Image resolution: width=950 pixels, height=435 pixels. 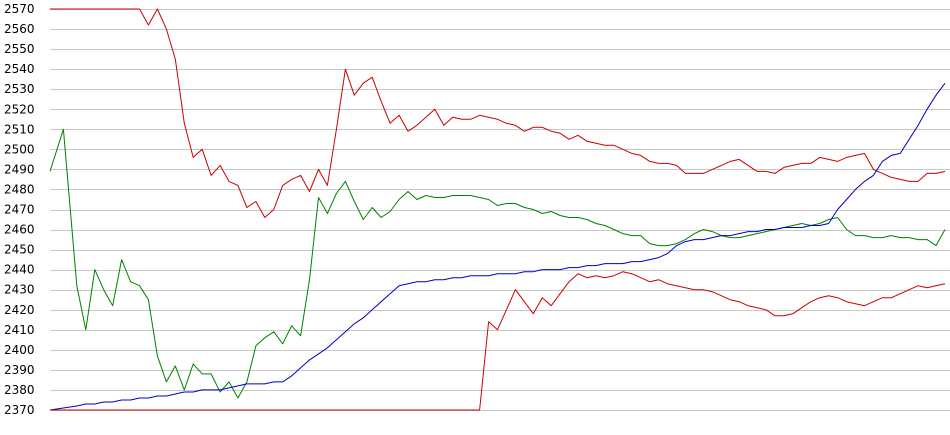 What do you see at coordinates (19, 169) in the screenshot?
I see `y-tick-label: 2490` at bounding box center [19, 169].